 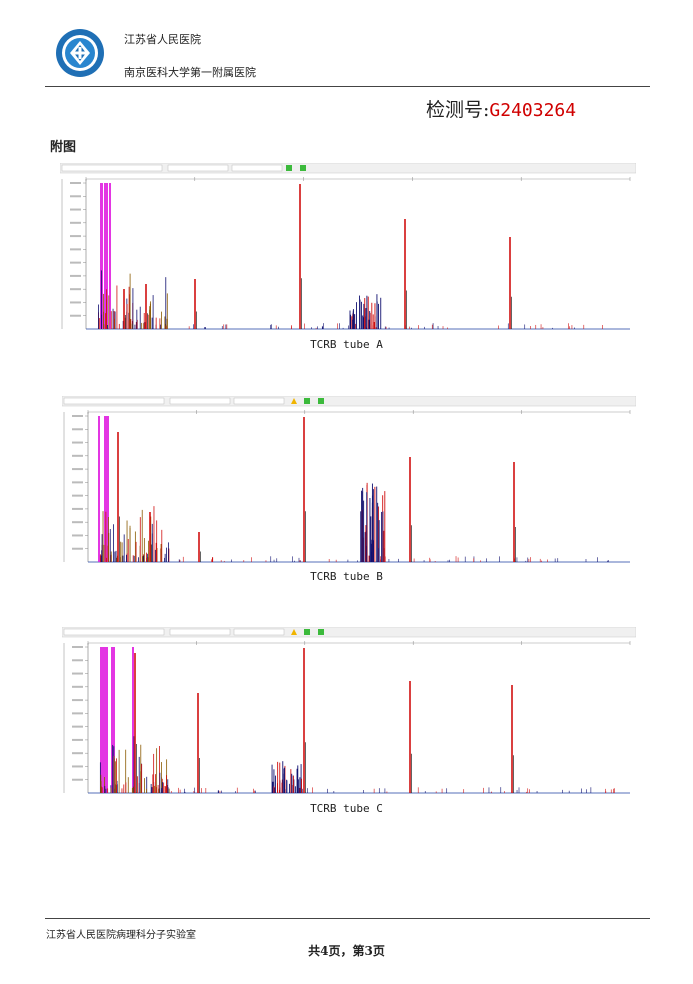 What do you see at coordinates (347, 86) in the screenshot?
I see `header-divider` at bounding box center [347, 86].